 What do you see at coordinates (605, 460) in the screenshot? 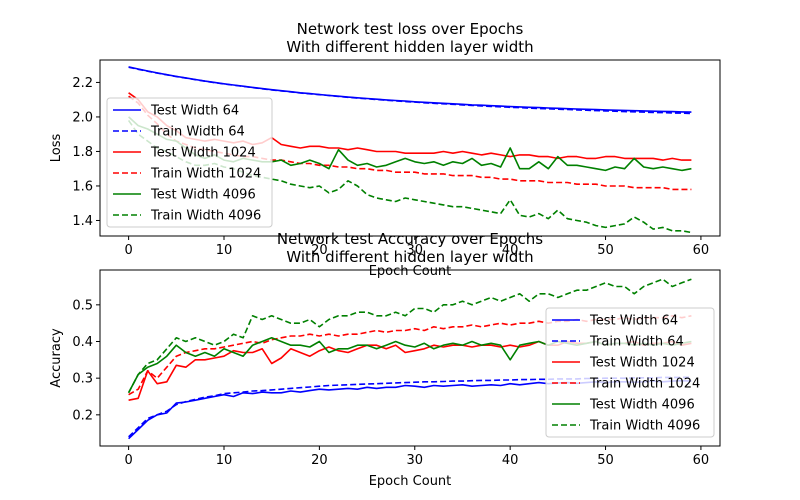
I see `accuracy-x-tick-label: 50` at bounding box center [605, 460].